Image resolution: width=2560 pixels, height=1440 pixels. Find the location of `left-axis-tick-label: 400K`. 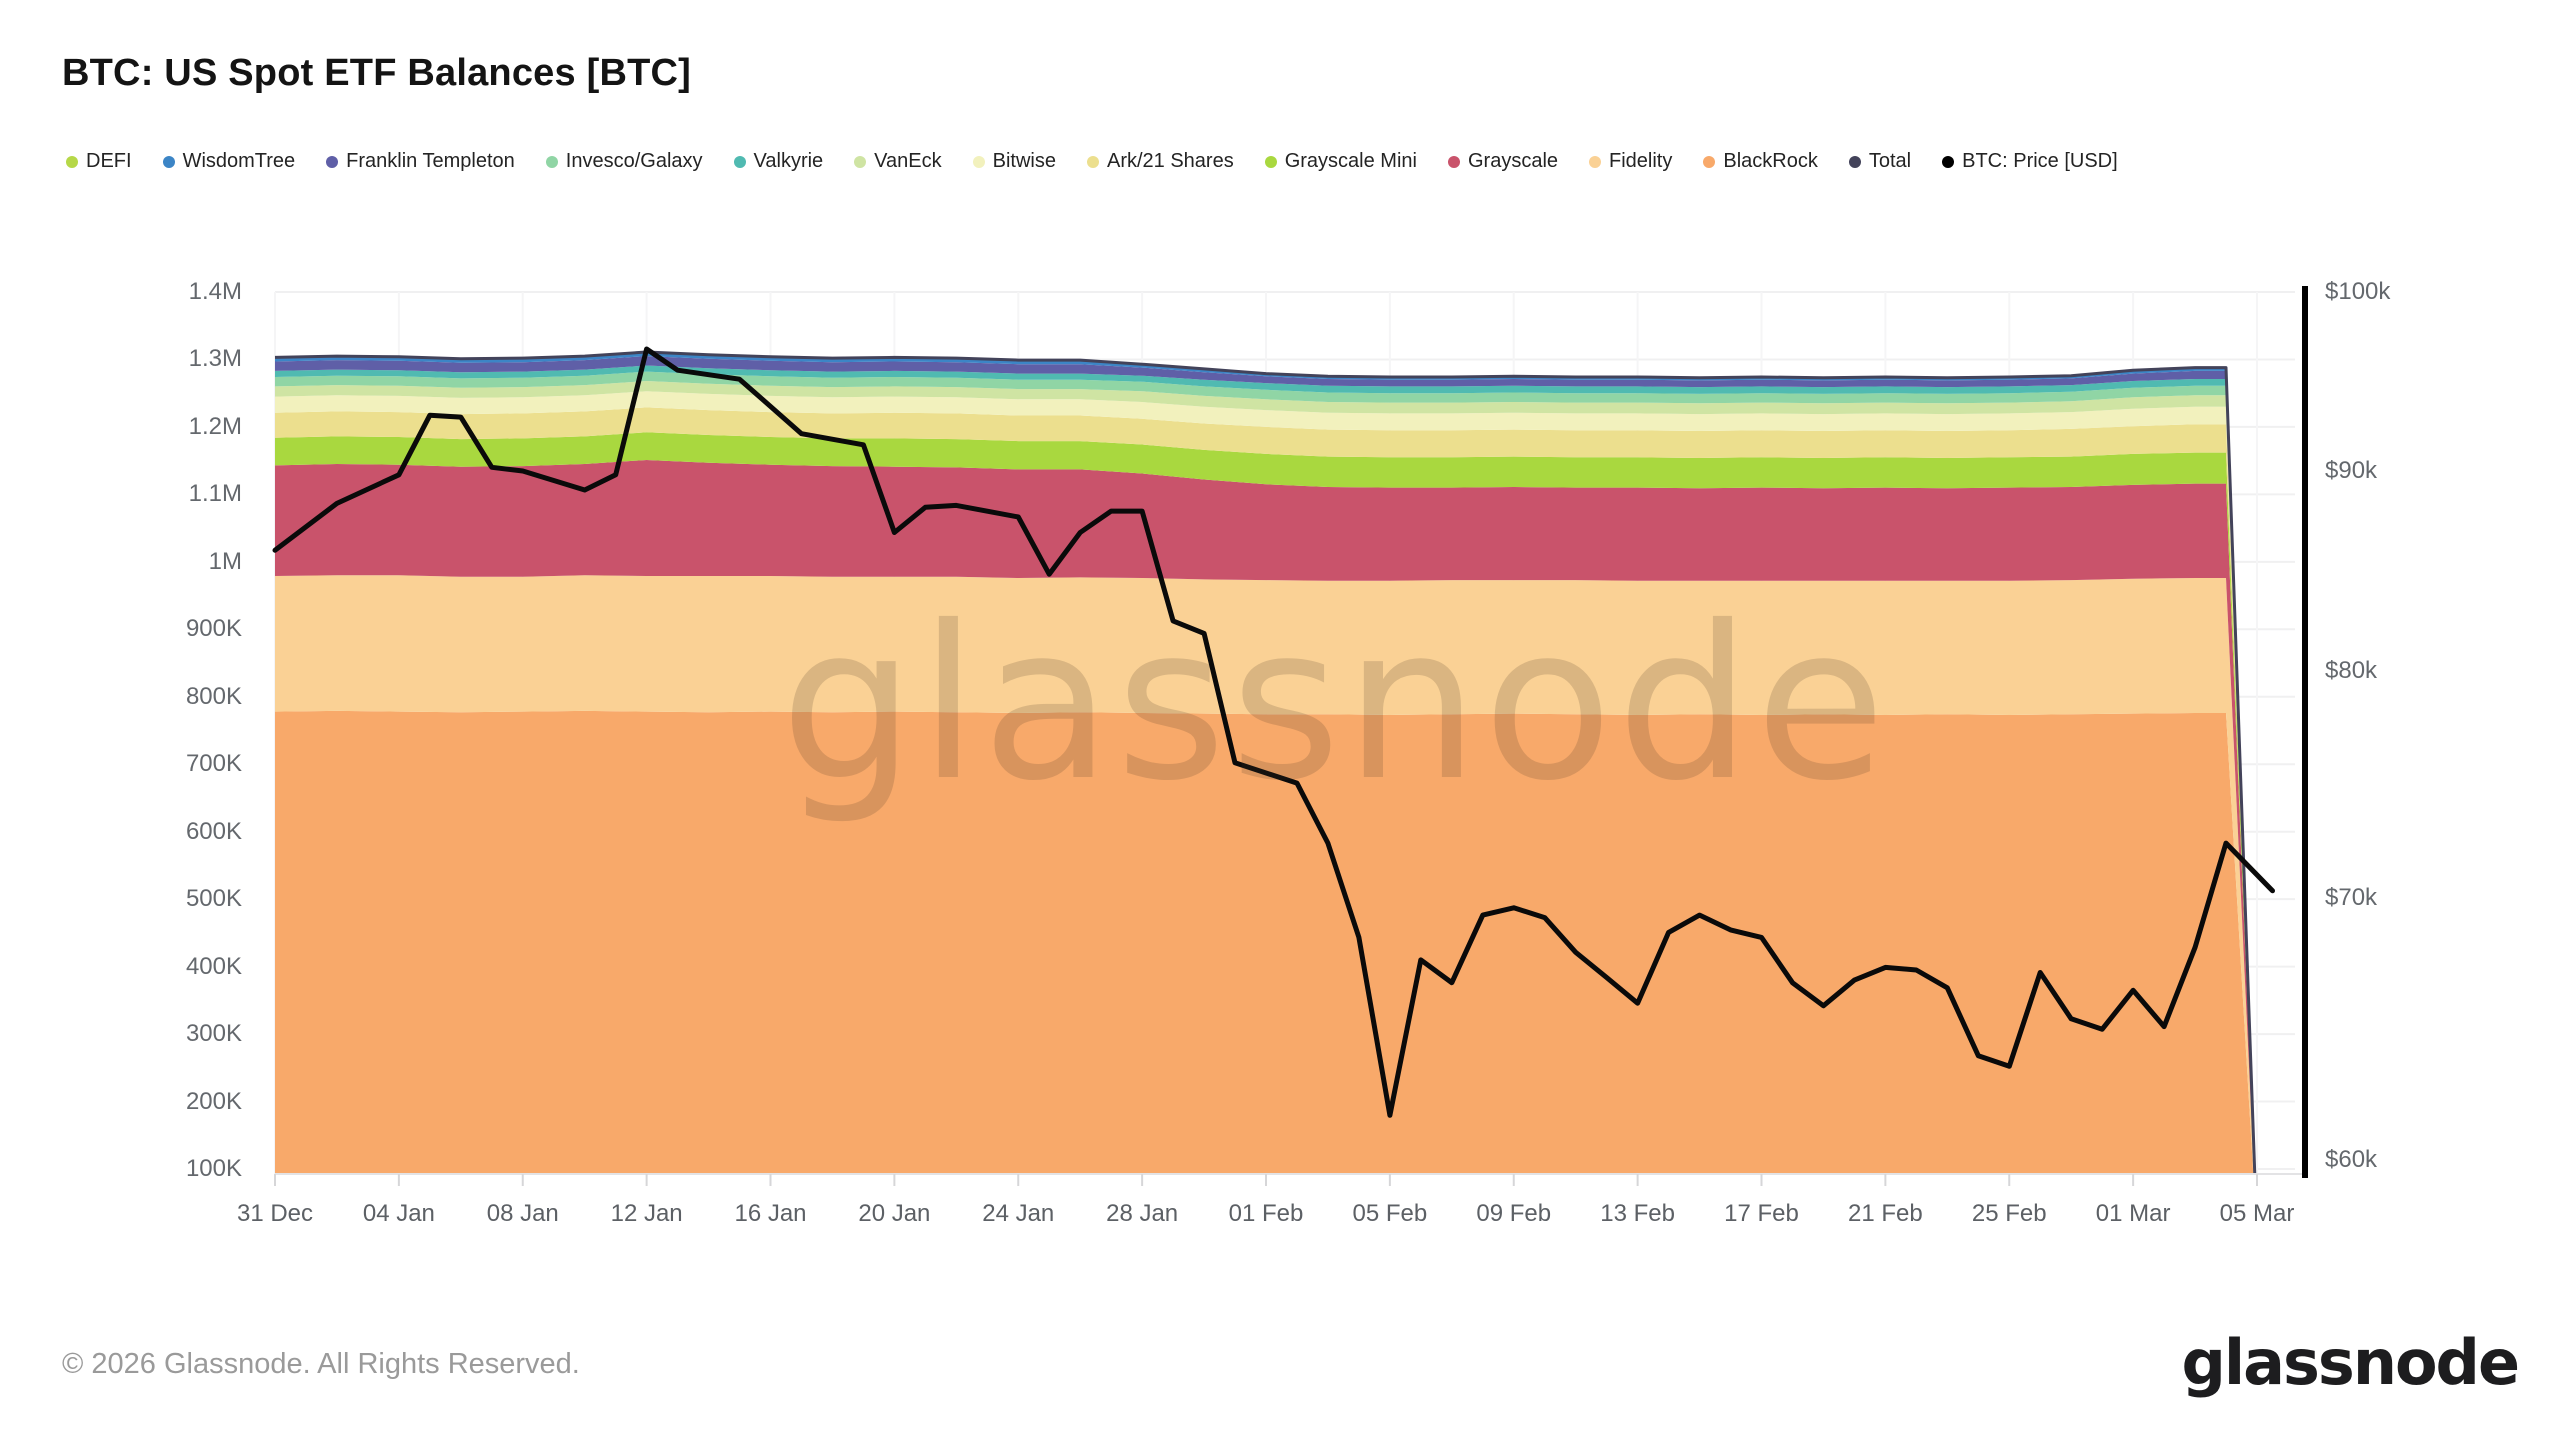

left-axis-tick-label: 400K is located at coordinates (213, 966).